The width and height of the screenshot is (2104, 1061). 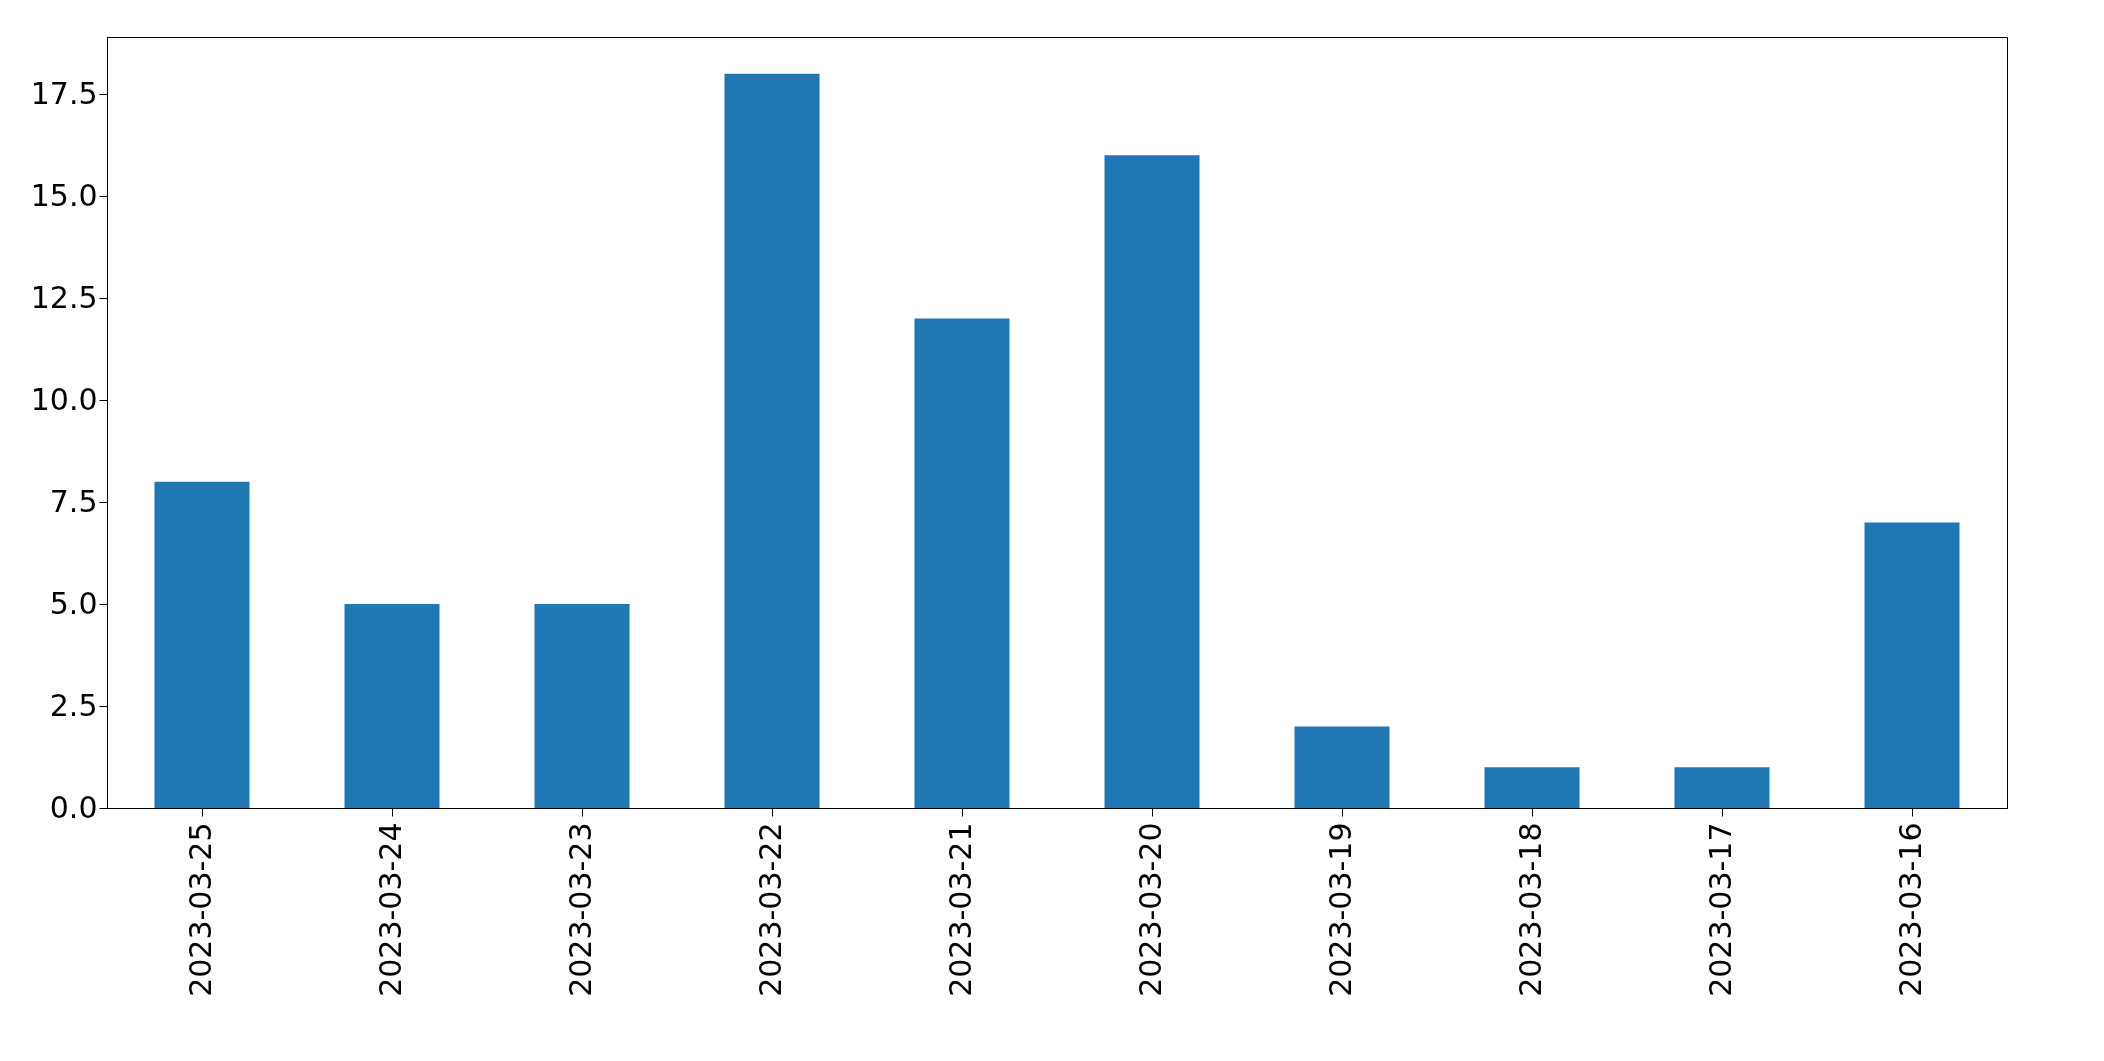 I want to click on x-tick-label: 2023-03-18, so click(x=1530, y=909).